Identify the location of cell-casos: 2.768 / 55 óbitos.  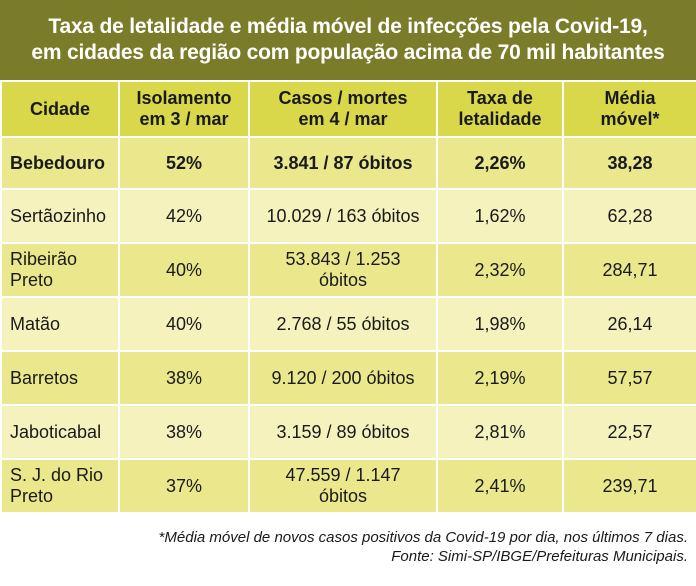
(343, 324).